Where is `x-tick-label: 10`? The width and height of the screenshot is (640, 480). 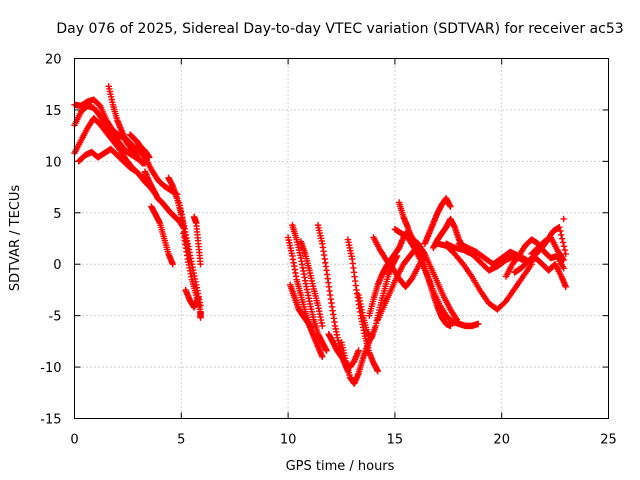
x-tick-label: 10 is located at coordinates (288, 440).